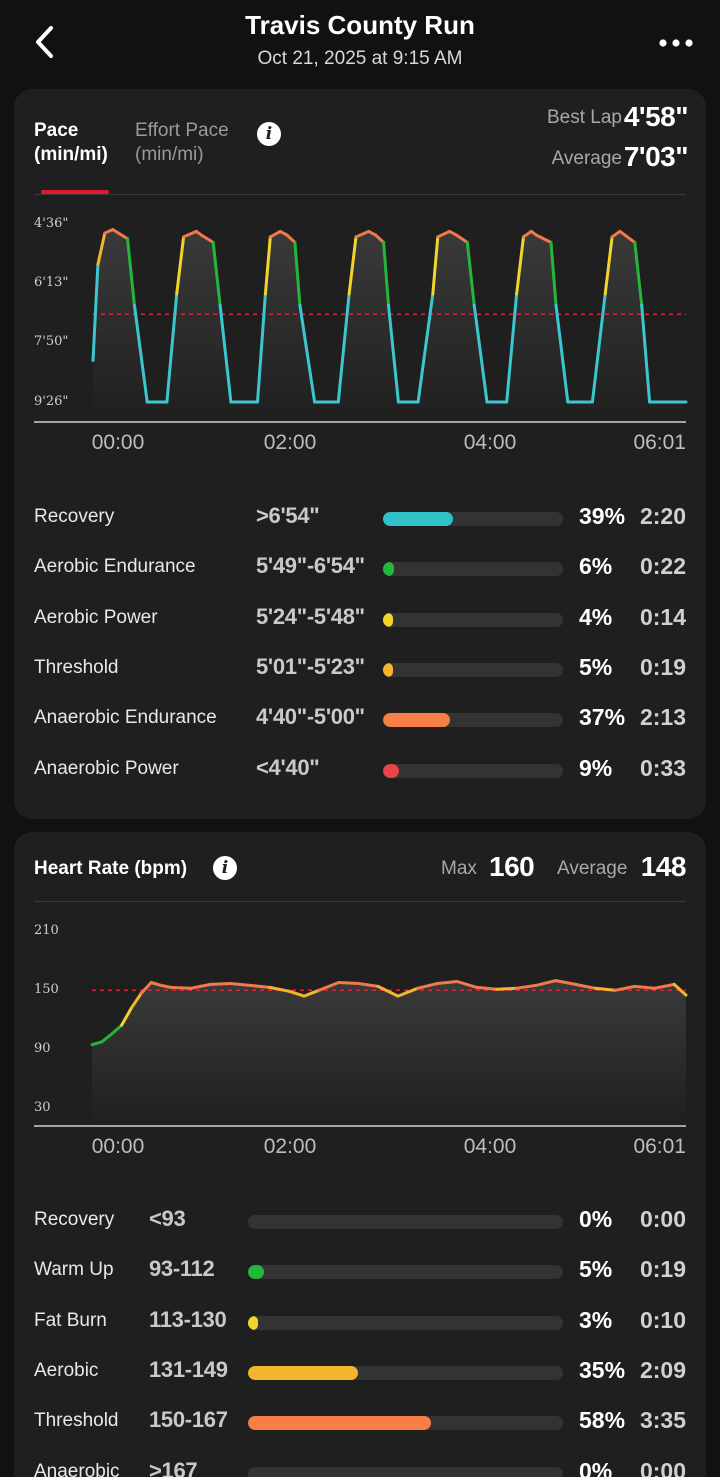 The width and height of the screenshot is (720, 1477). Describe the element at coordinates (584, 117) in the screenshot. I see `best-lap-label: Best Lap` at that location.